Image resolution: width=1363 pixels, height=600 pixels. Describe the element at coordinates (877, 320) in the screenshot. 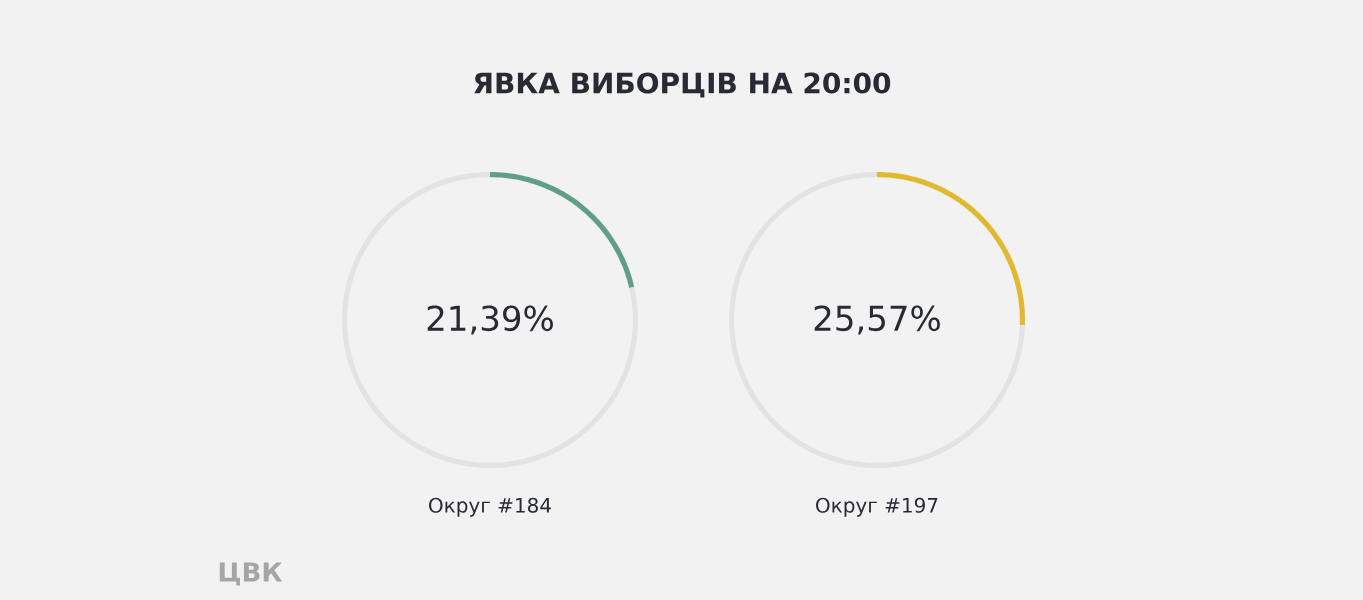

I see `data-label: 25,57%` at that location.